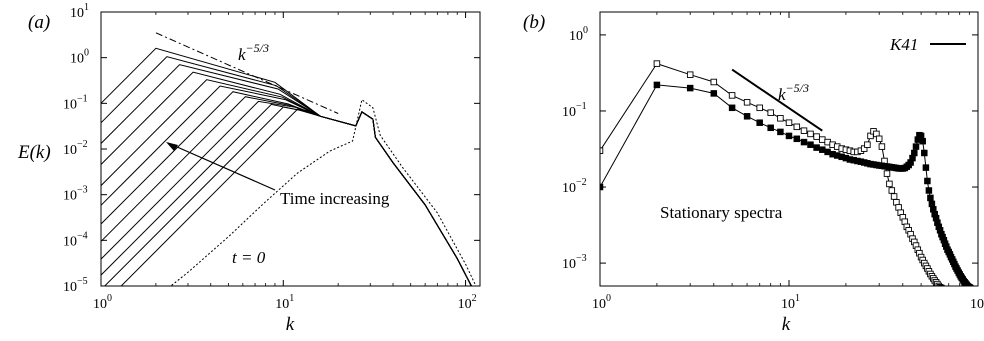  Describe the element at coordinates (102, 302) in the screenshot. I see `panel-a-xtick-label-0: 10⁰` at that location.